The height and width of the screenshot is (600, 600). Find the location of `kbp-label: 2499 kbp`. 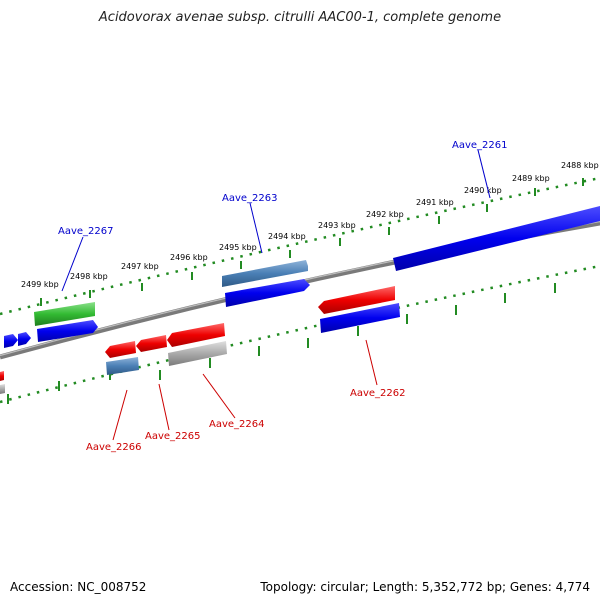

kbp-label: 2499 kbp is located at coordinates (40, 284).